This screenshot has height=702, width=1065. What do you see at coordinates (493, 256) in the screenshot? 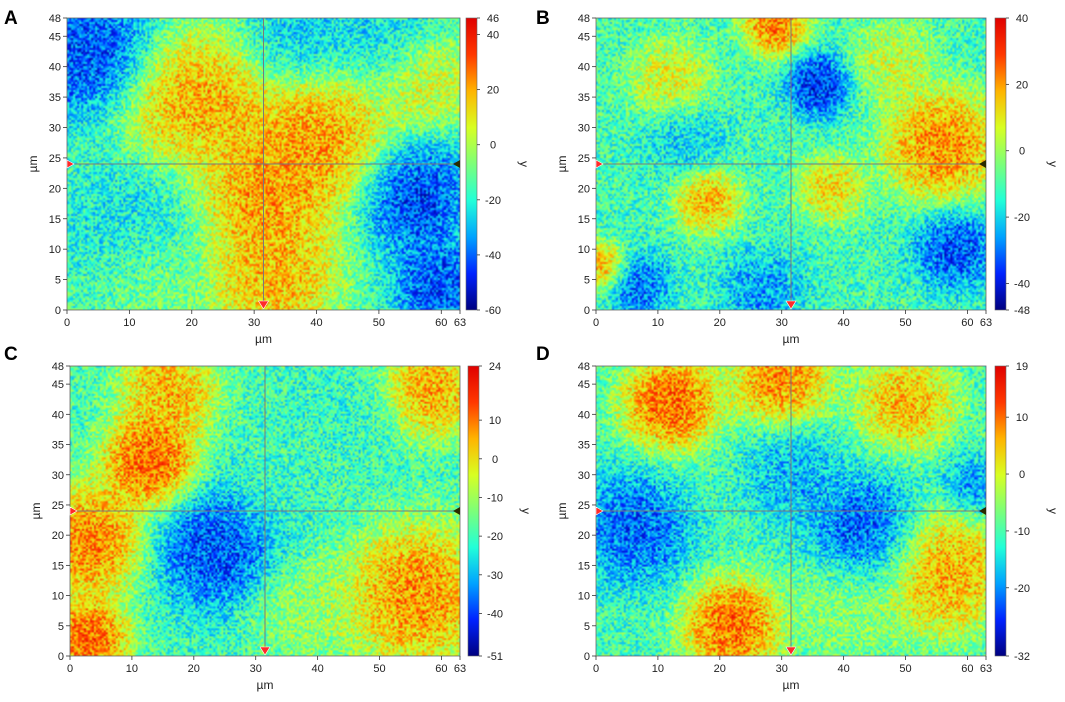
I see `colorbar-tick-label: -40` at bounding box center [493, 256].